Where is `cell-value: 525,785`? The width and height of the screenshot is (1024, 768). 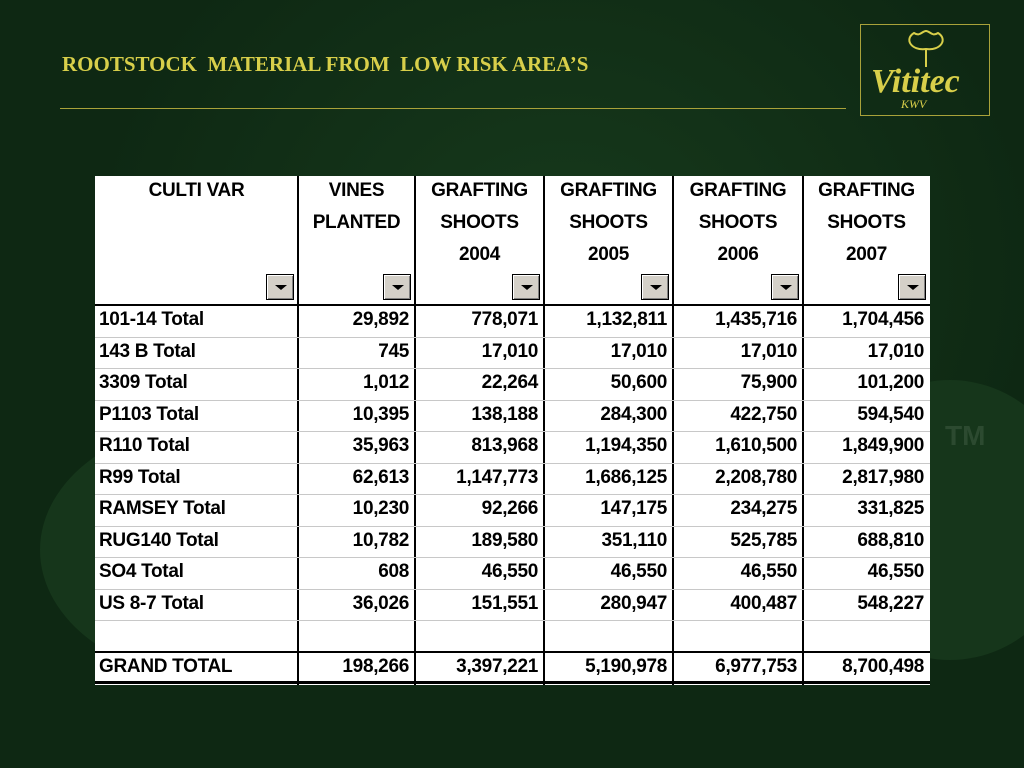
cell-value: 525,785 is located at coordinates (763, 540).